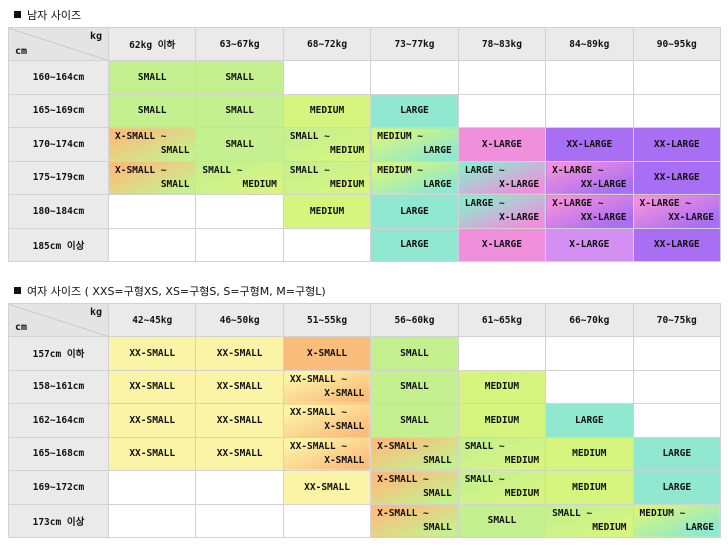 The width and height of the screenshot is (728, 548). Describe the element at coordinates (676, 211) in the screenshot. I see `size-range: X-LARGE ~ XX-LARGE` at that location.